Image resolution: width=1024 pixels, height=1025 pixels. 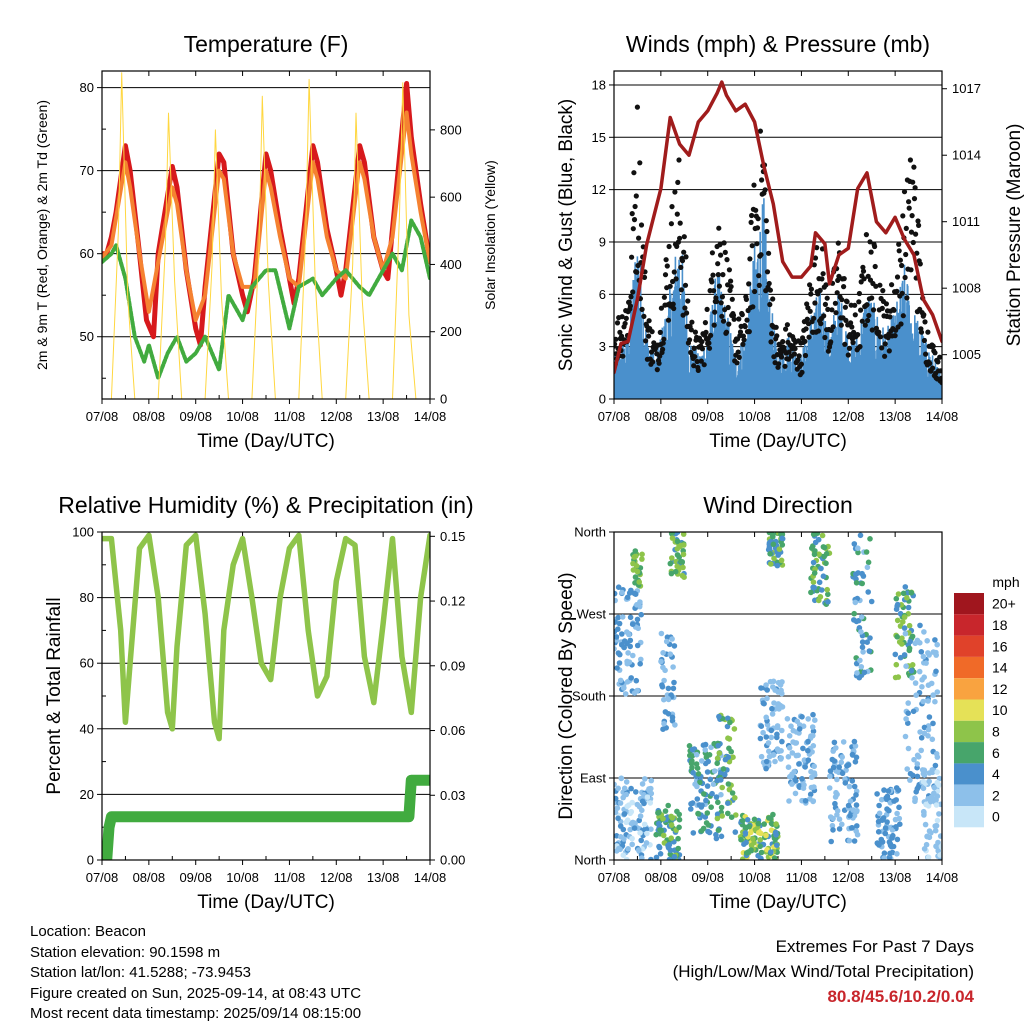 What do you see at coordinates (195, 877) in the screenshot?
I see `humidity-xtick-label: 09/08` at bounding box center [195, 877].